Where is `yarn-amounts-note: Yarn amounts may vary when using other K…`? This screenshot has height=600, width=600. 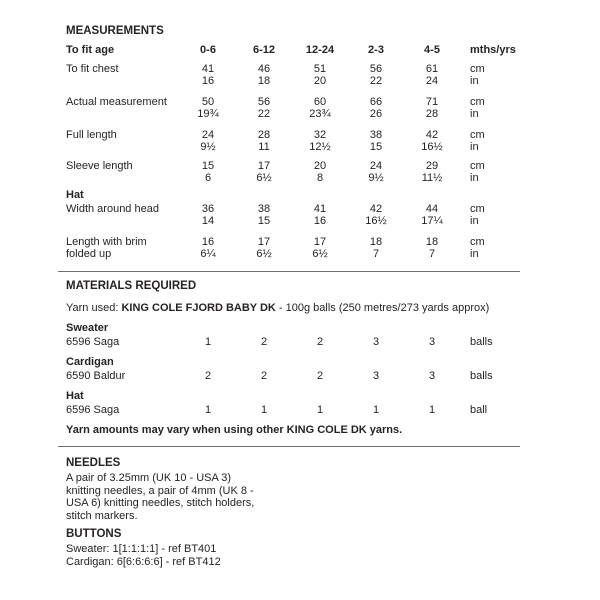
yarn-amounts-note: Yarn amounts may vary when using other K… is located at coordinates (234, 430).